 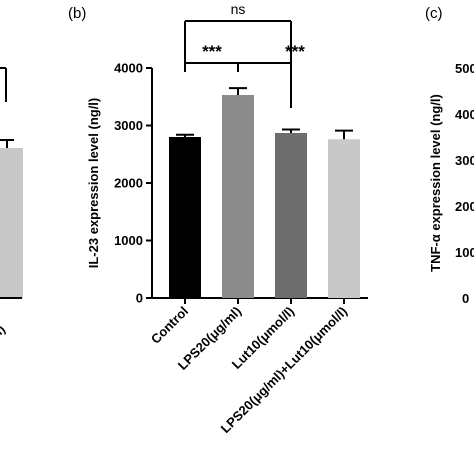 What do you see at coordinates (4, 330) in the screenshot?
I see `left-fragment-cut-label: l)` at bounding box center [4, 330].